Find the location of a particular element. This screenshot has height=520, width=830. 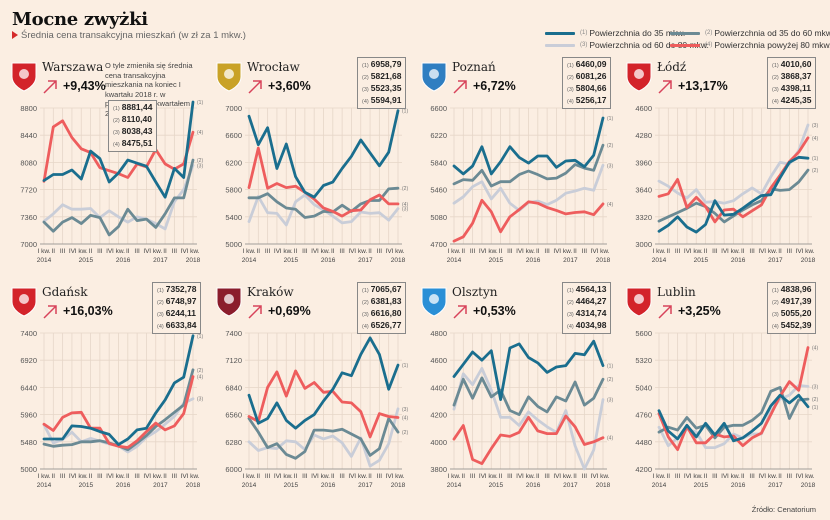

latest-value-row: (3) 5055,20 is located at coordinates (791, 314).